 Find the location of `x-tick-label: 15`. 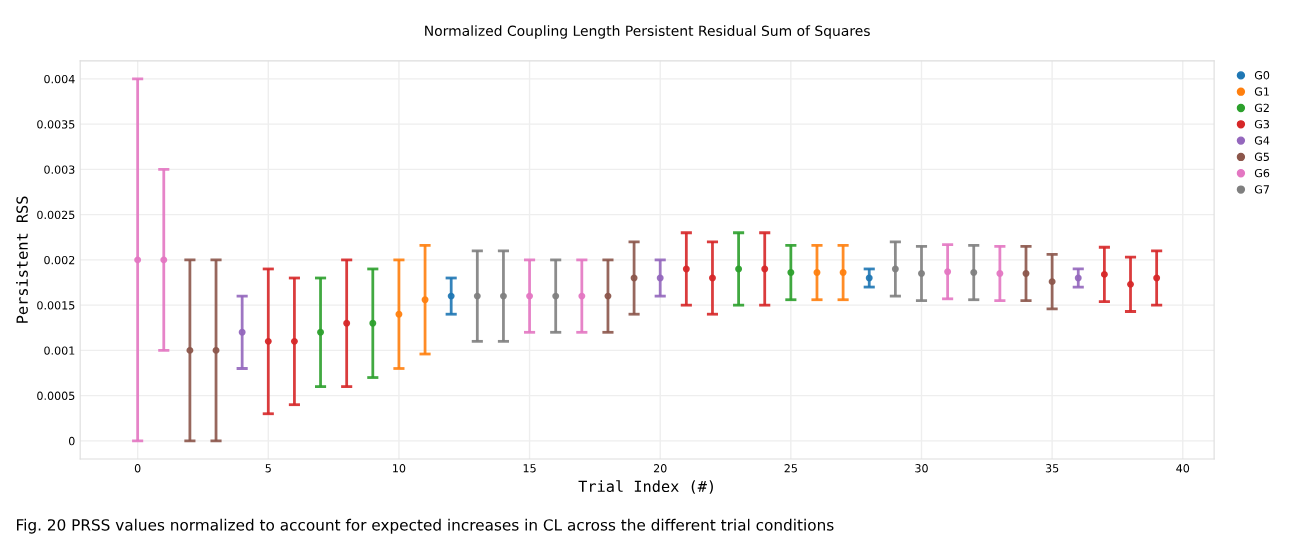

x-tick-label: 15 is located at coordinates (529, 468).